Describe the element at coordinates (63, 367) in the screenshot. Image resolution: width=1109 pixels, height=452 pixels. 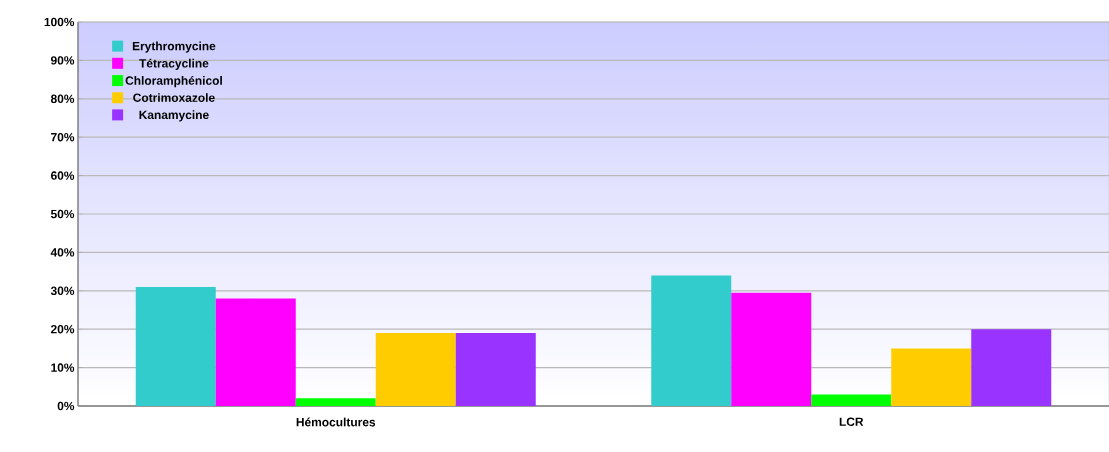
I see `y-tick-label: 10%` at that location.